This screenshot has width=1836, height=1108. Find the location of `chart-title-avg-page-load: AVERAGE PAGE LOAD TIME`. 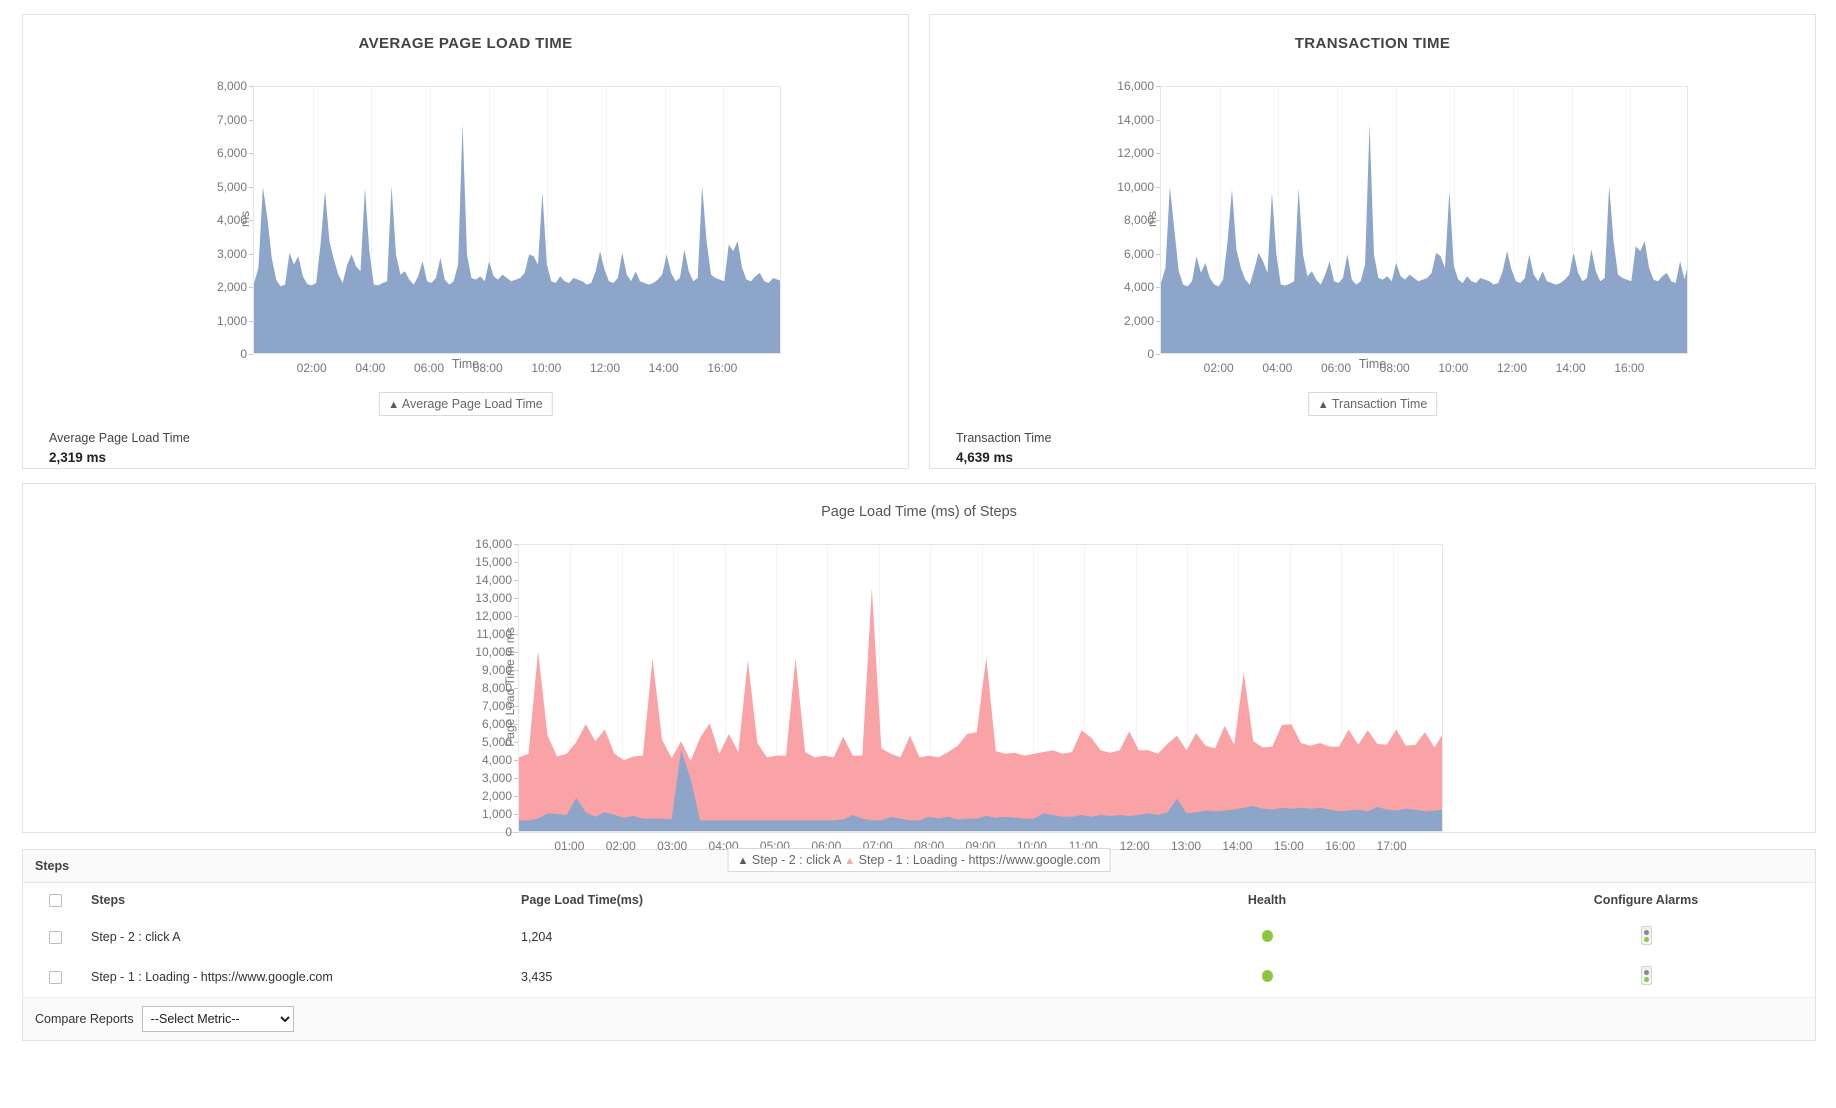

chart-title-avg-page-load: AVERAGE PAGE LOAD TIME is located at coordinates (465, 43).